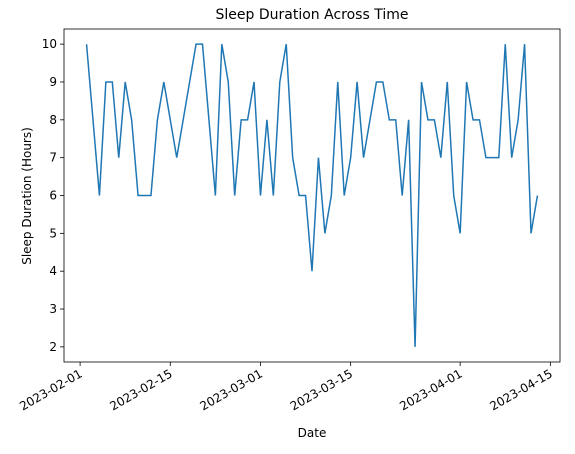 The height and width of the screenshot is (454, 575). Describe the element at coordinates (321, 389) in the screenshot. I see `x-tick-label: 2023-03-15` at that location.